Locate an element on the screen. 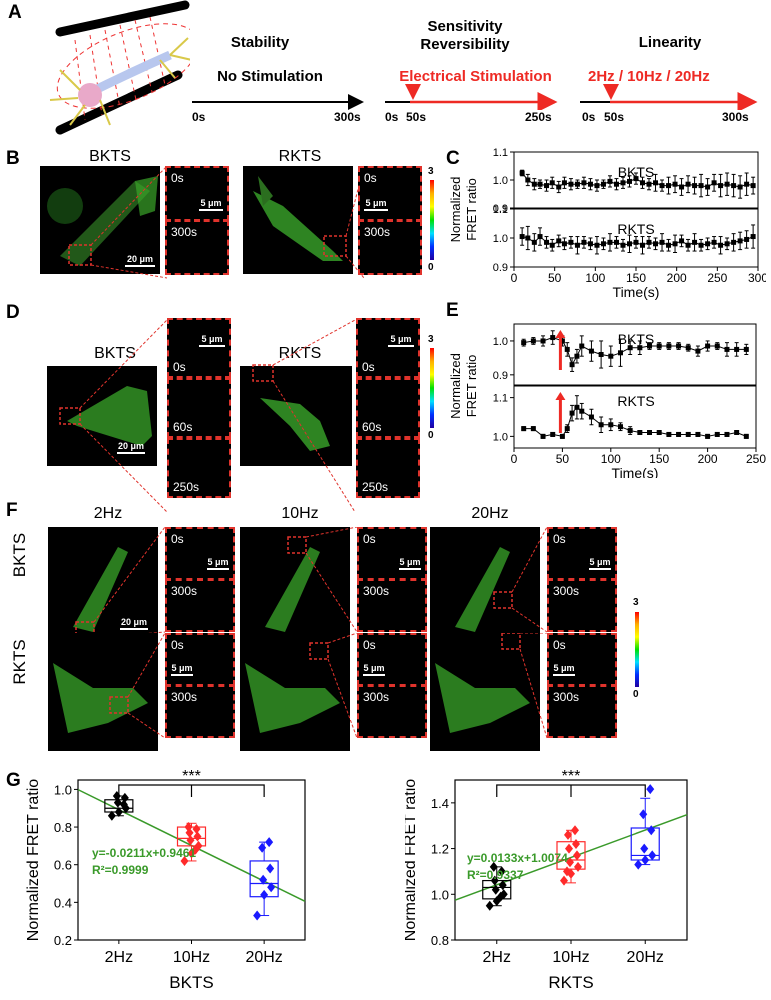  x-tick-label: 200 is located at coordinates (677, 278).